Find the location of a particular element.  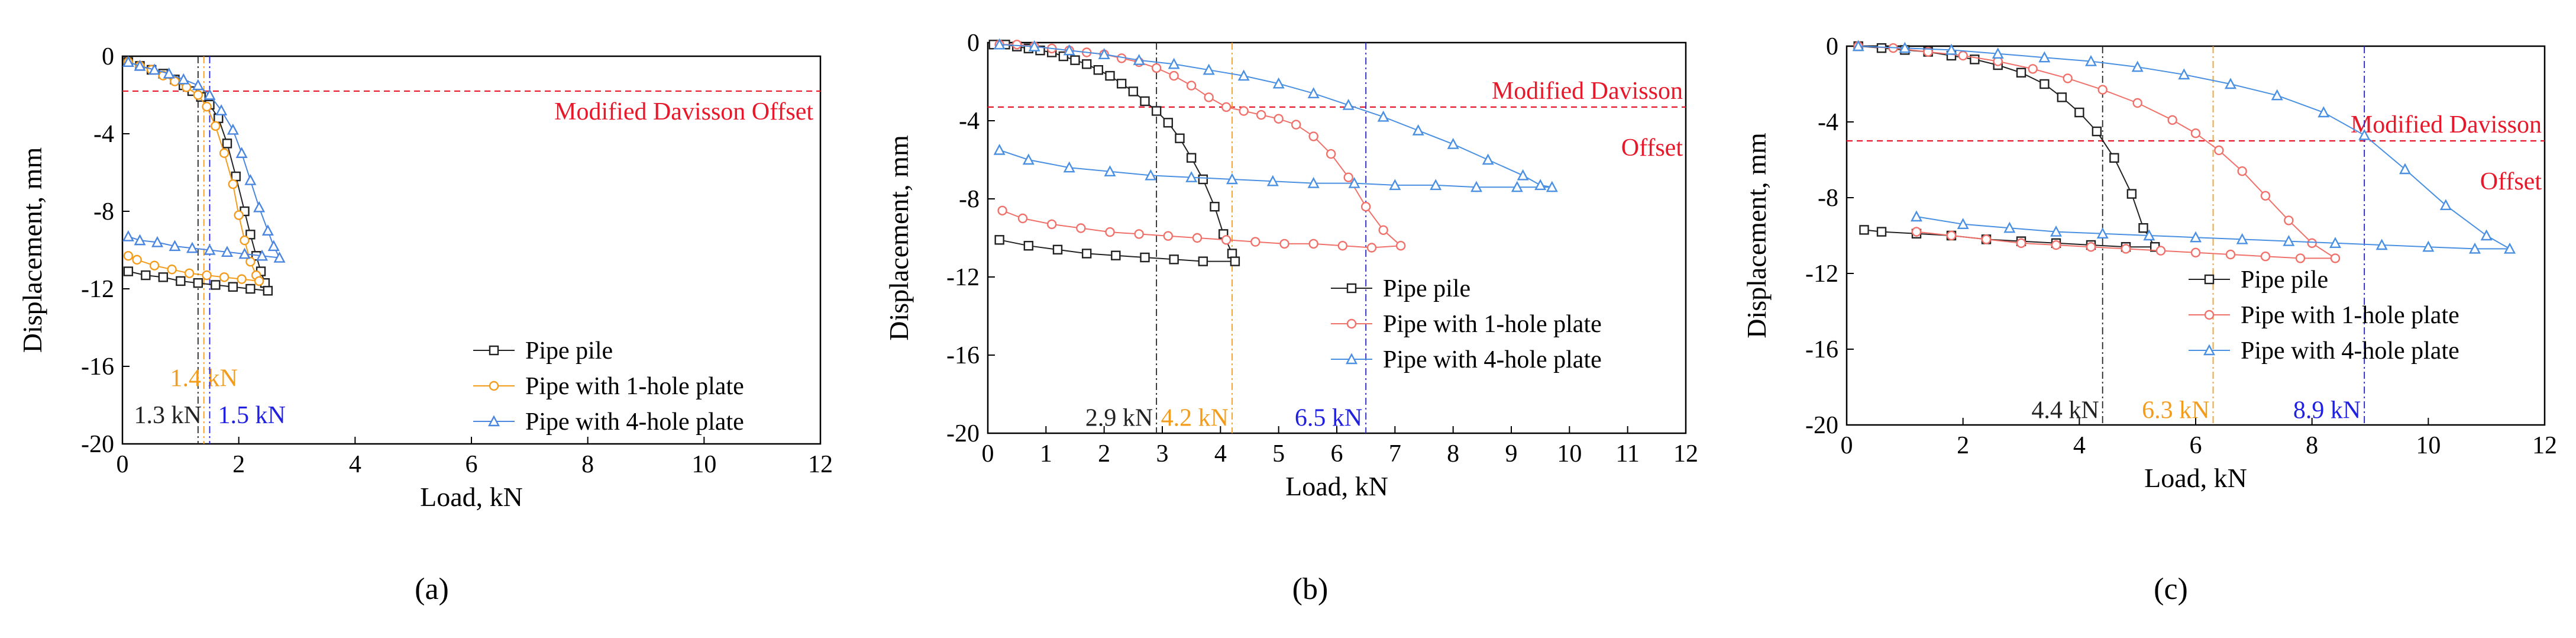

panel-label: (c) is located at coordinates (2171, 589).